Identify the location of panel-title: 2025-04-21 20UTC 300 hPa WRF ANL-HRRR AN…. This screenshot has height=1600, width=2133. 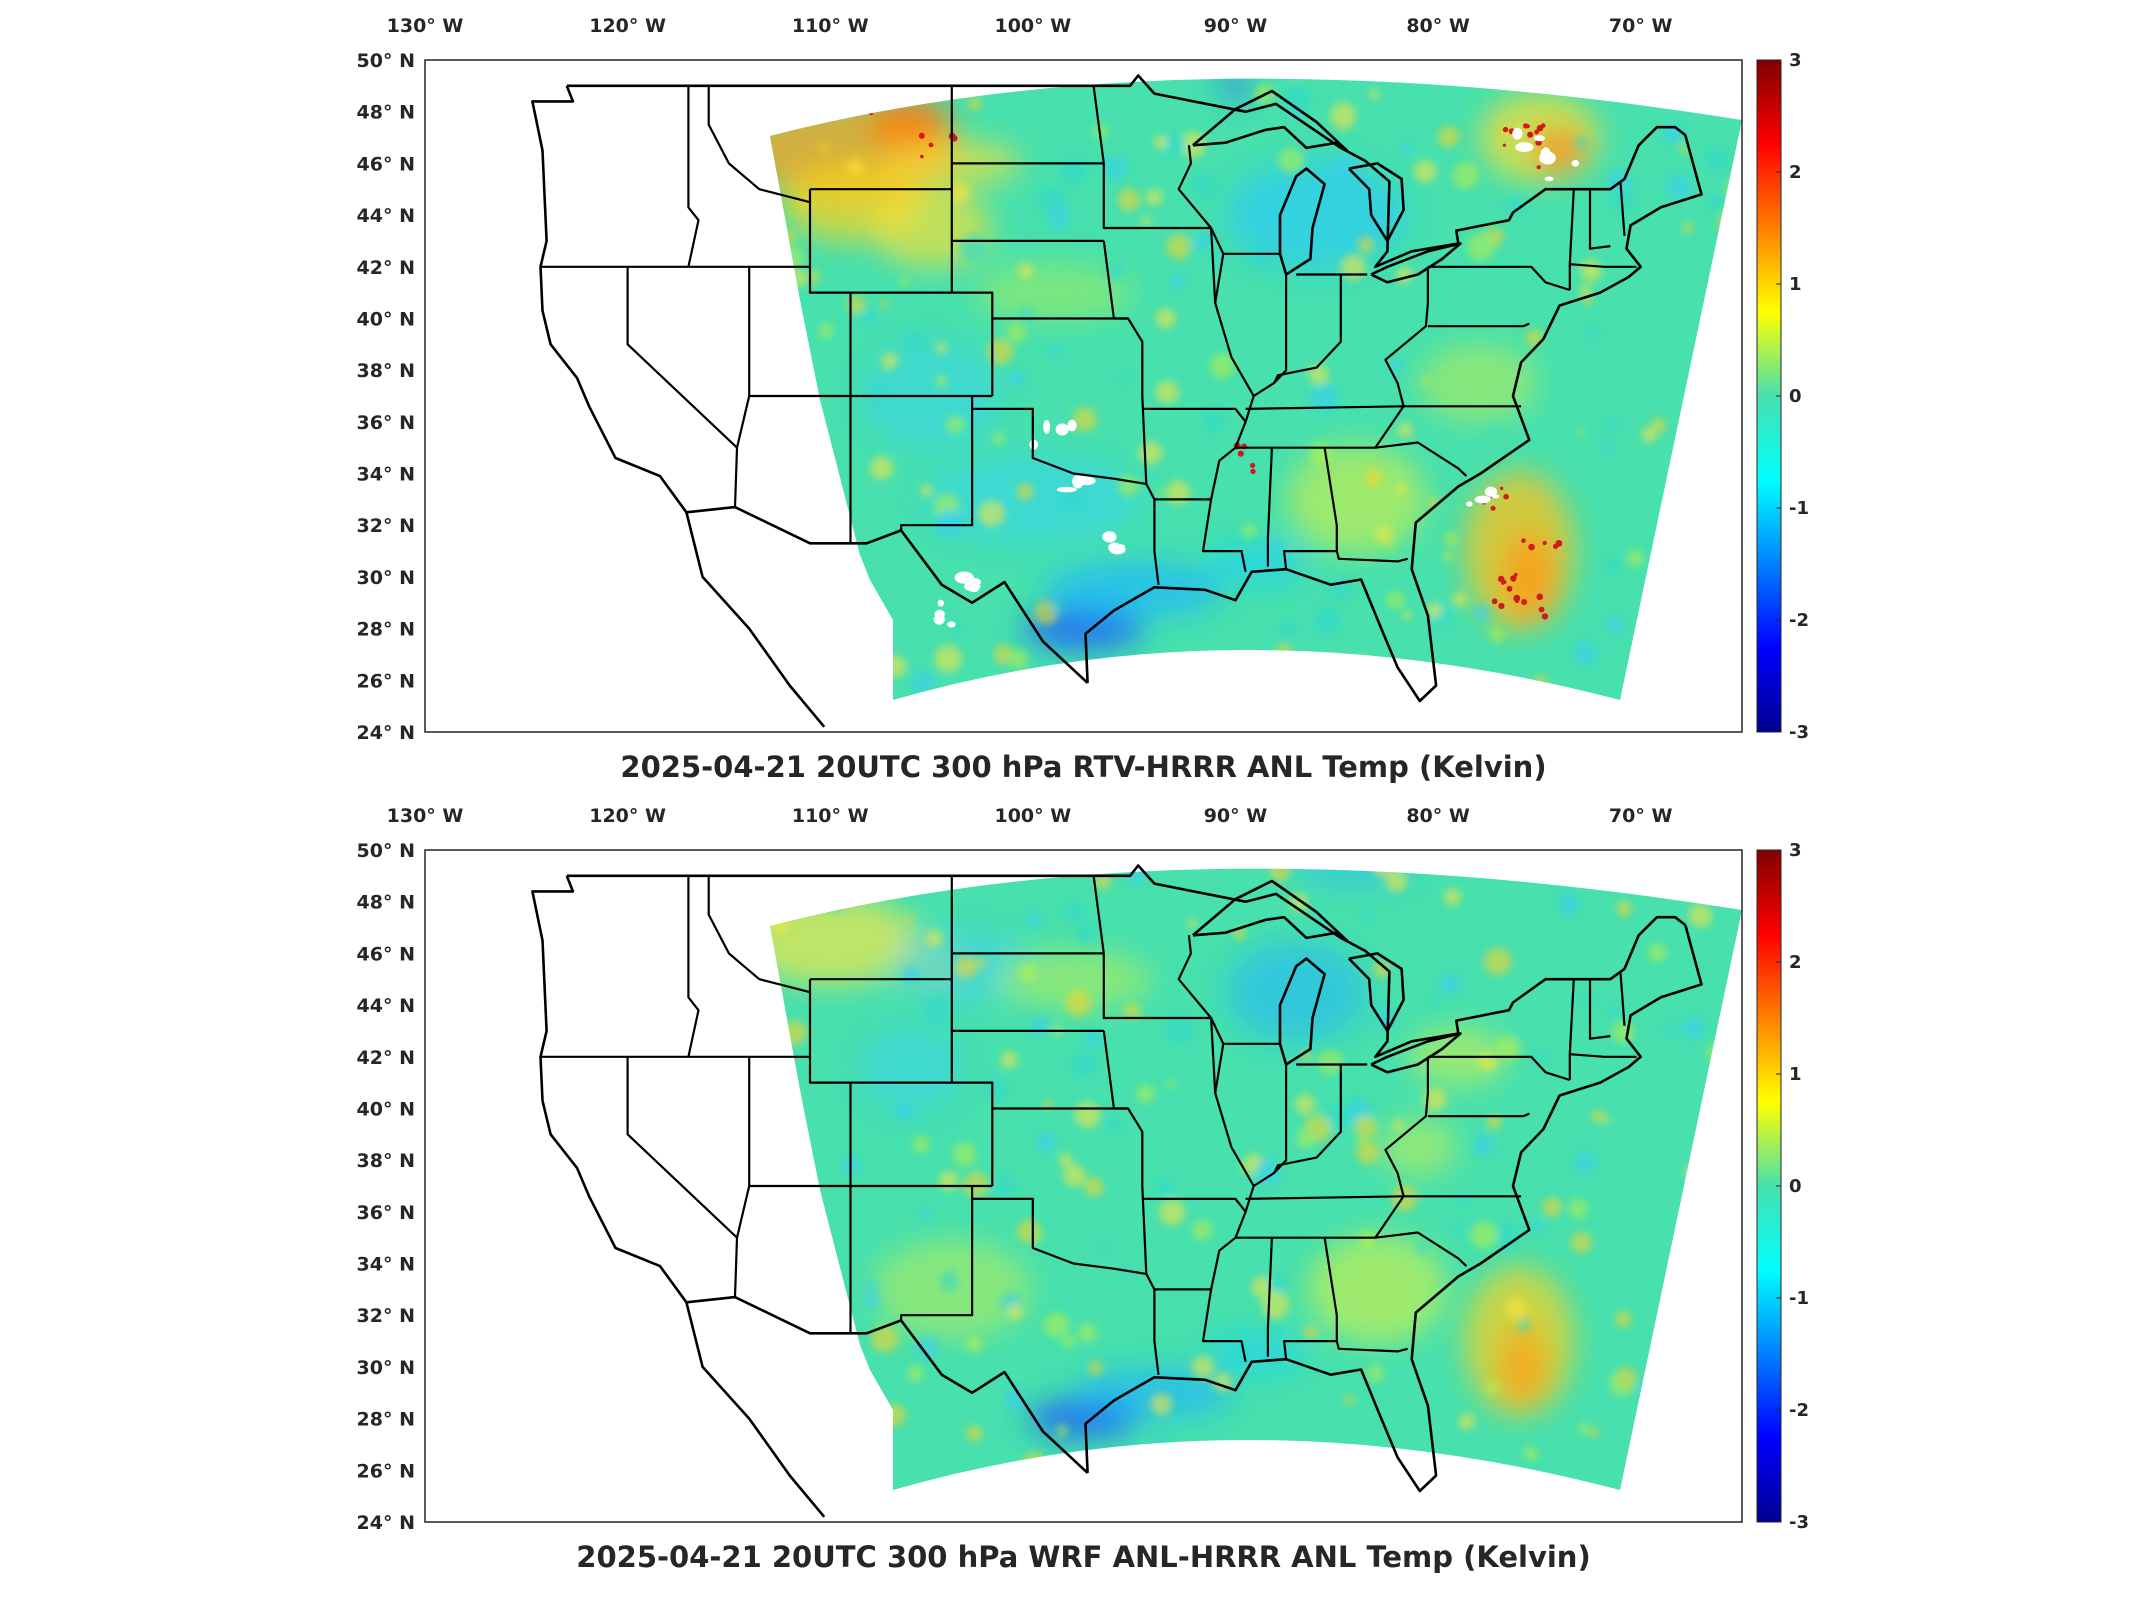
(1083, 1557).